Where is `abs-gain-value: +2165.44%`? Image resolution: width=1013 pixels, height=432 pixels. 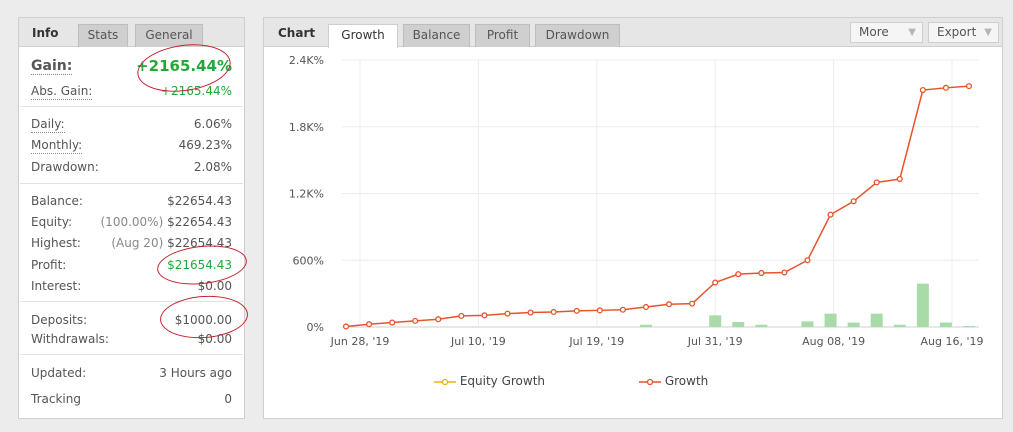
abs-gain-value: +2165.44% is located at coordinates (196, 91).